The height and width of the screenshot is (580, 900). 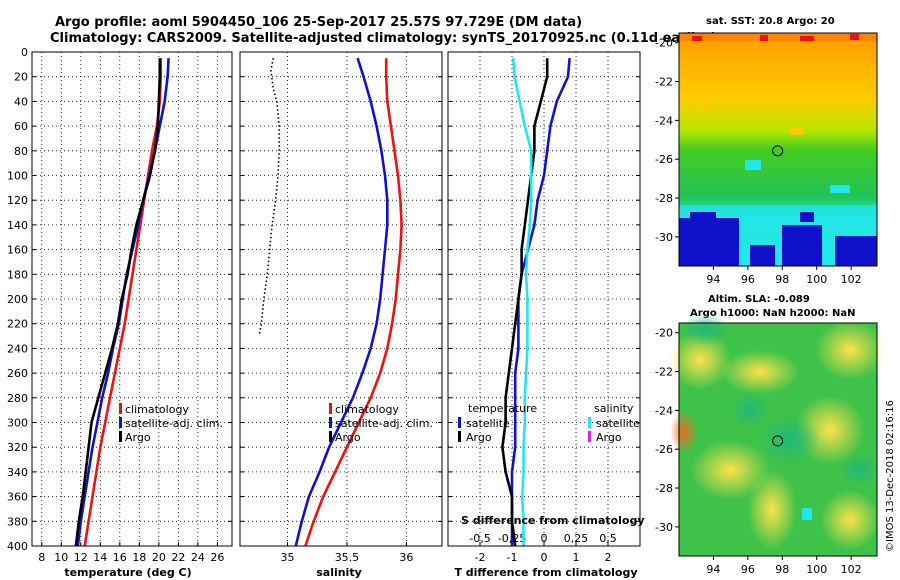 I want to click on depth-tick-label: 80, so click(x=21, y=151).